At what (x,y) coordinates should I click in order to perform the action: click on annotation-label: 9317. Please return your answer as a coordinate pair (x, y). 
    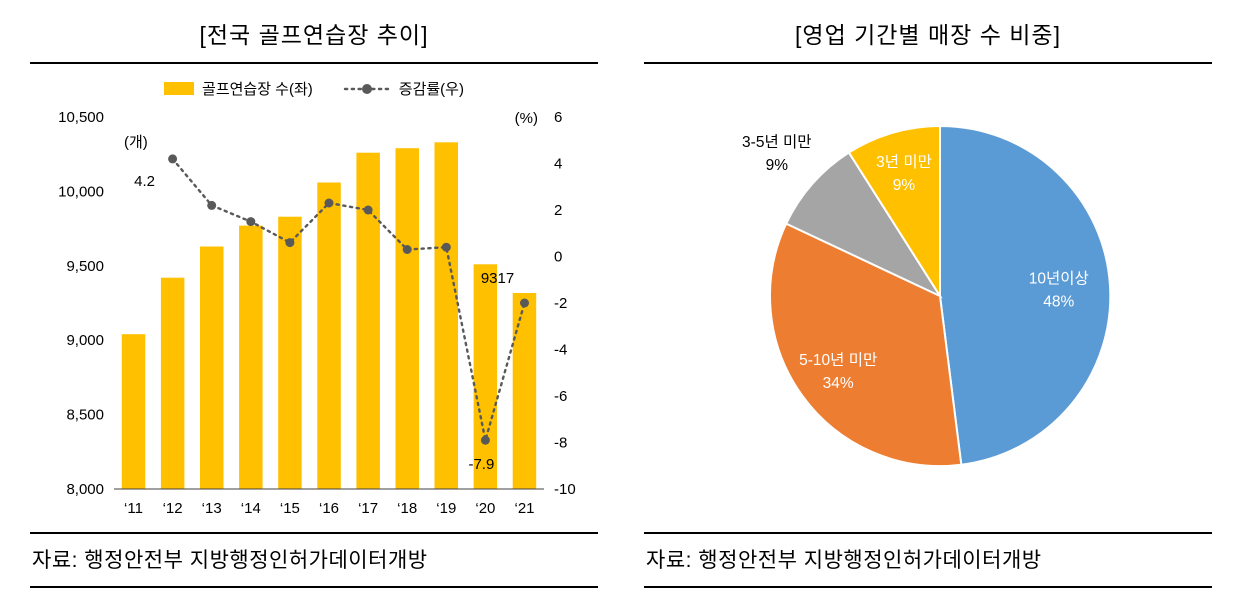
    Looking at the image, I should click on (497, 278).